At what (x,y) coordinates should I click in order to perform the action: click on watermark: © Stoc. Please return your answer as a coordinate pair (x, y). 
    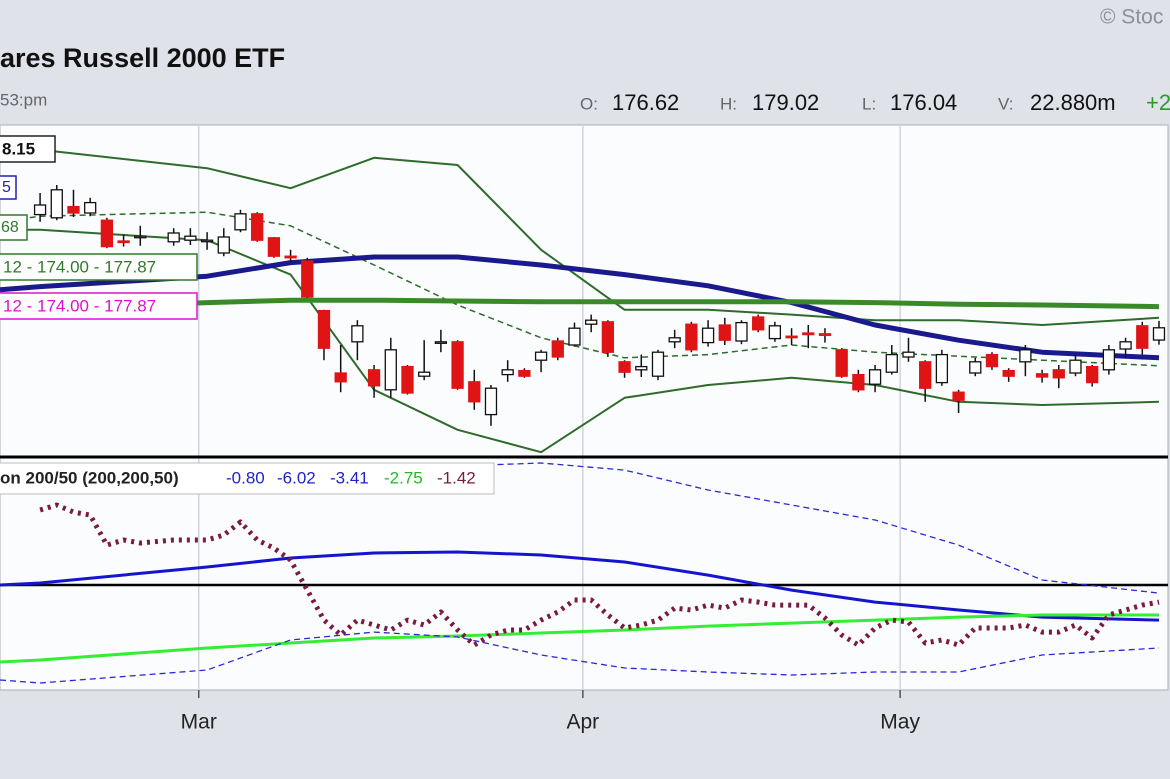
    Looking at the image, I should click on (1131, 17).